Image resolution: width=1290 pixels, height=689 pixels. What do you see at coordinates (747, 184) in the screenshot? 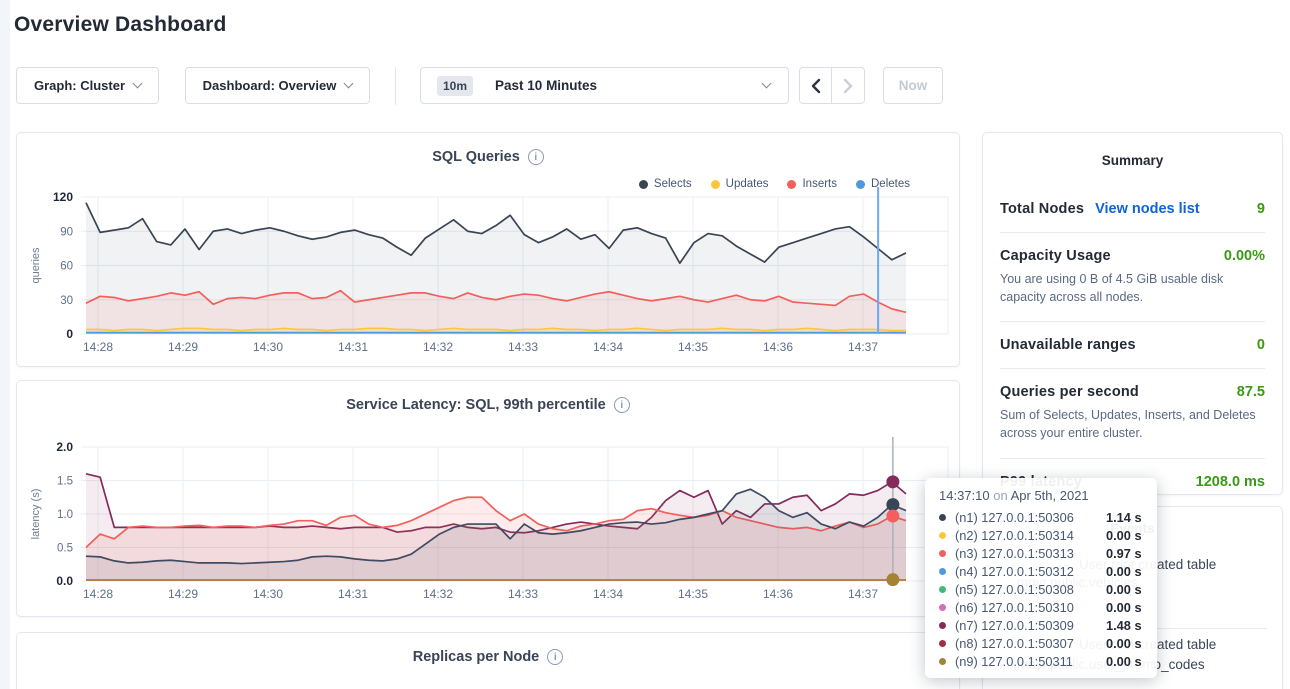
I see `legend-label: Updates` at bounding box center [747, 184].